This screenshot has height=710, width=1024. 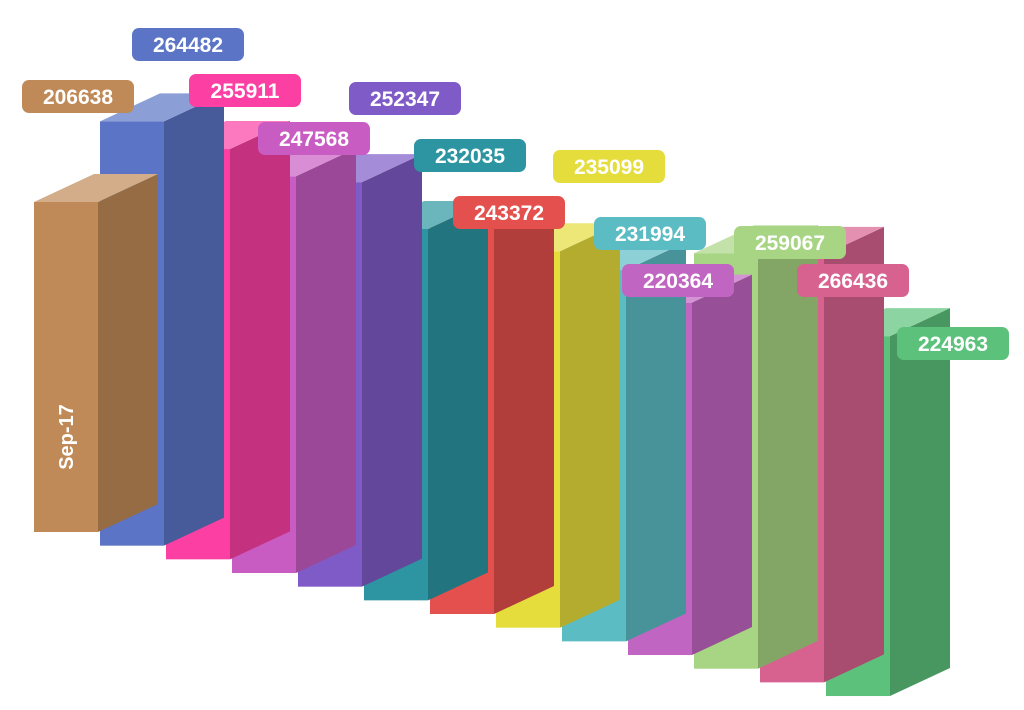 I want to click on value-label-feb-18: 232035, so click(x=470, y=155).